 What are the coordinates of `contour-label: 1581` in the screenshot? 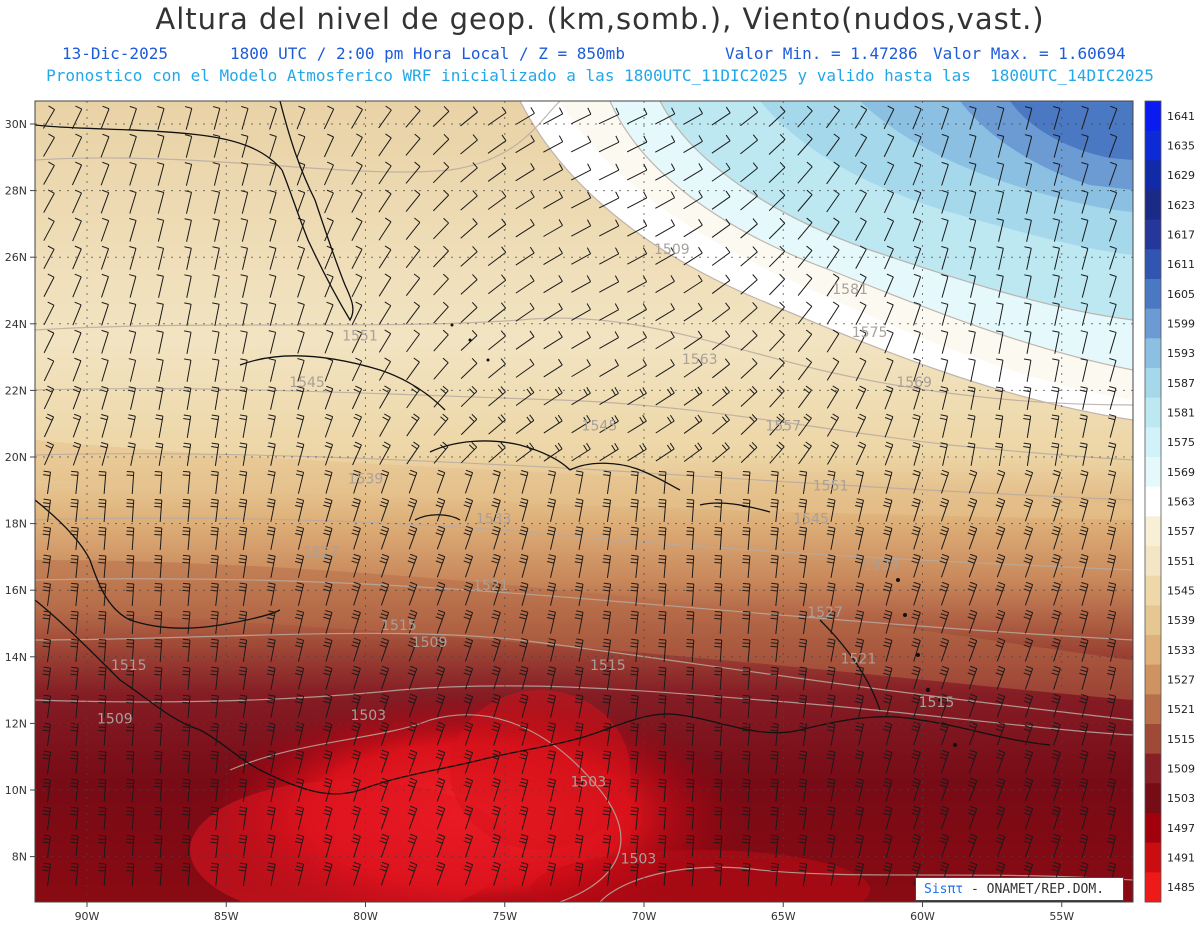 It's located at (850, 290).